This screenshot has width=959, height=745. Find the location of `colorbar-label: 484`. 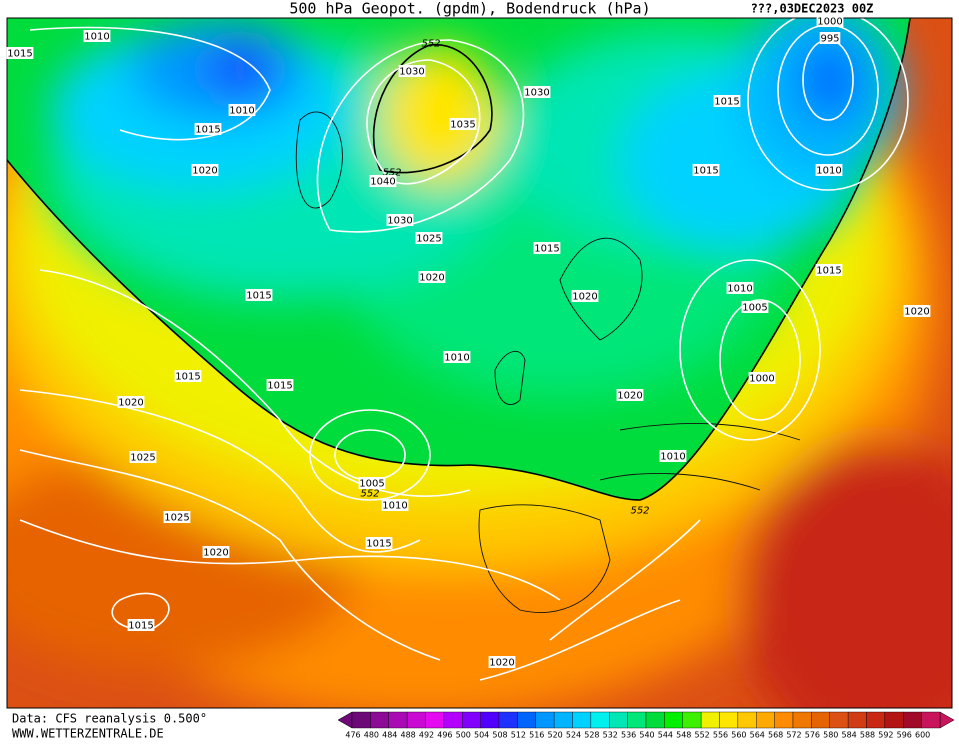

colorbar-label: 484 is located at coordinates (389, 735).